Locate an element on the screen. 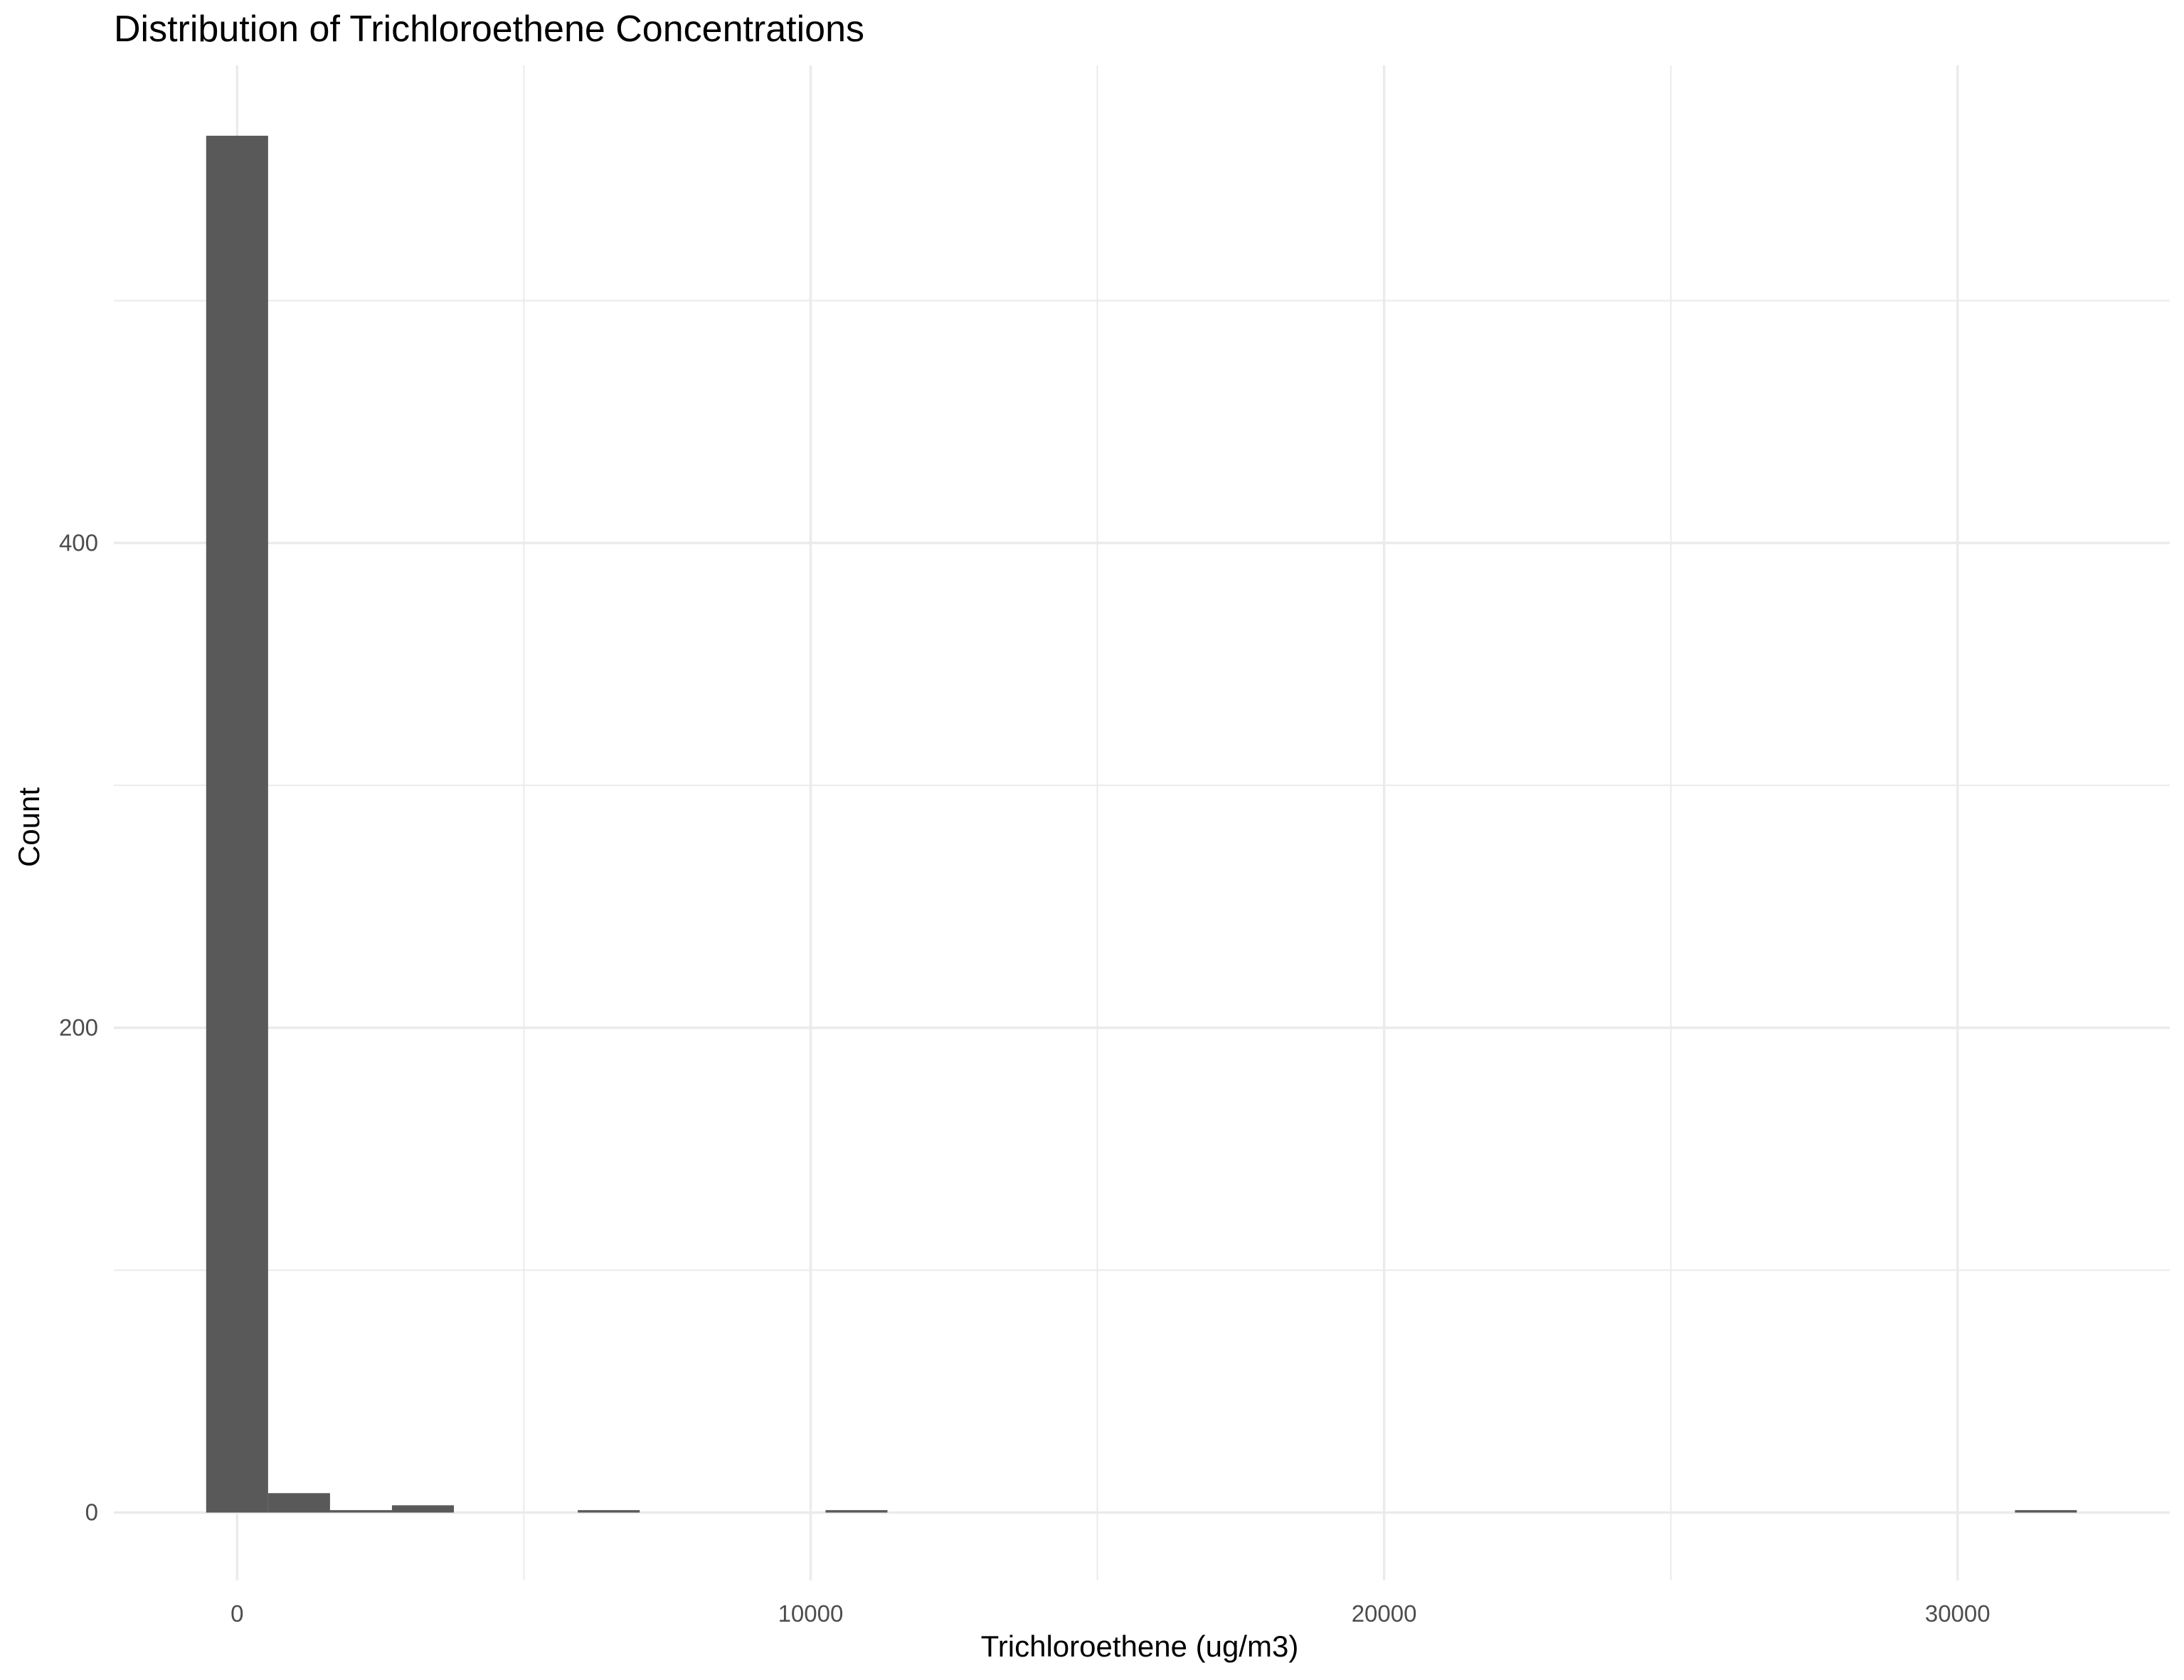 This screenshot has width=2184, height=1680. x-tick-label: 20000 is located at coordinates (1384, 1613).